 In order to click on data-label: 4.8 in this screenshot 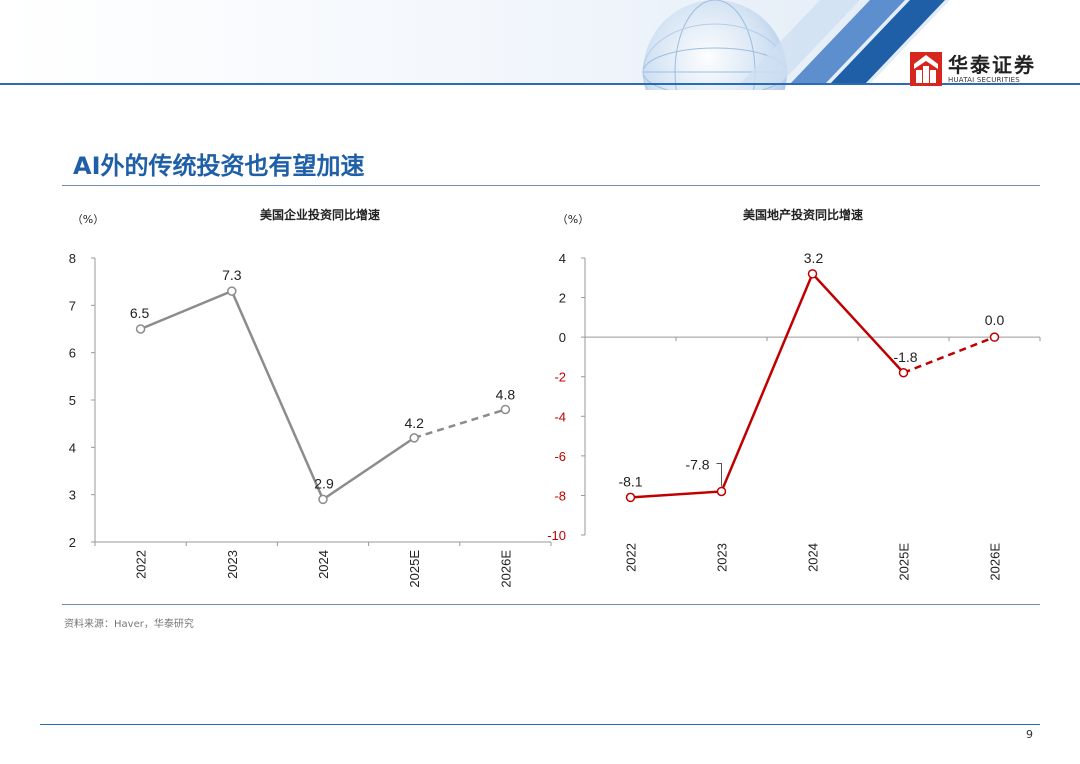, I will do `click(506, 394)`.